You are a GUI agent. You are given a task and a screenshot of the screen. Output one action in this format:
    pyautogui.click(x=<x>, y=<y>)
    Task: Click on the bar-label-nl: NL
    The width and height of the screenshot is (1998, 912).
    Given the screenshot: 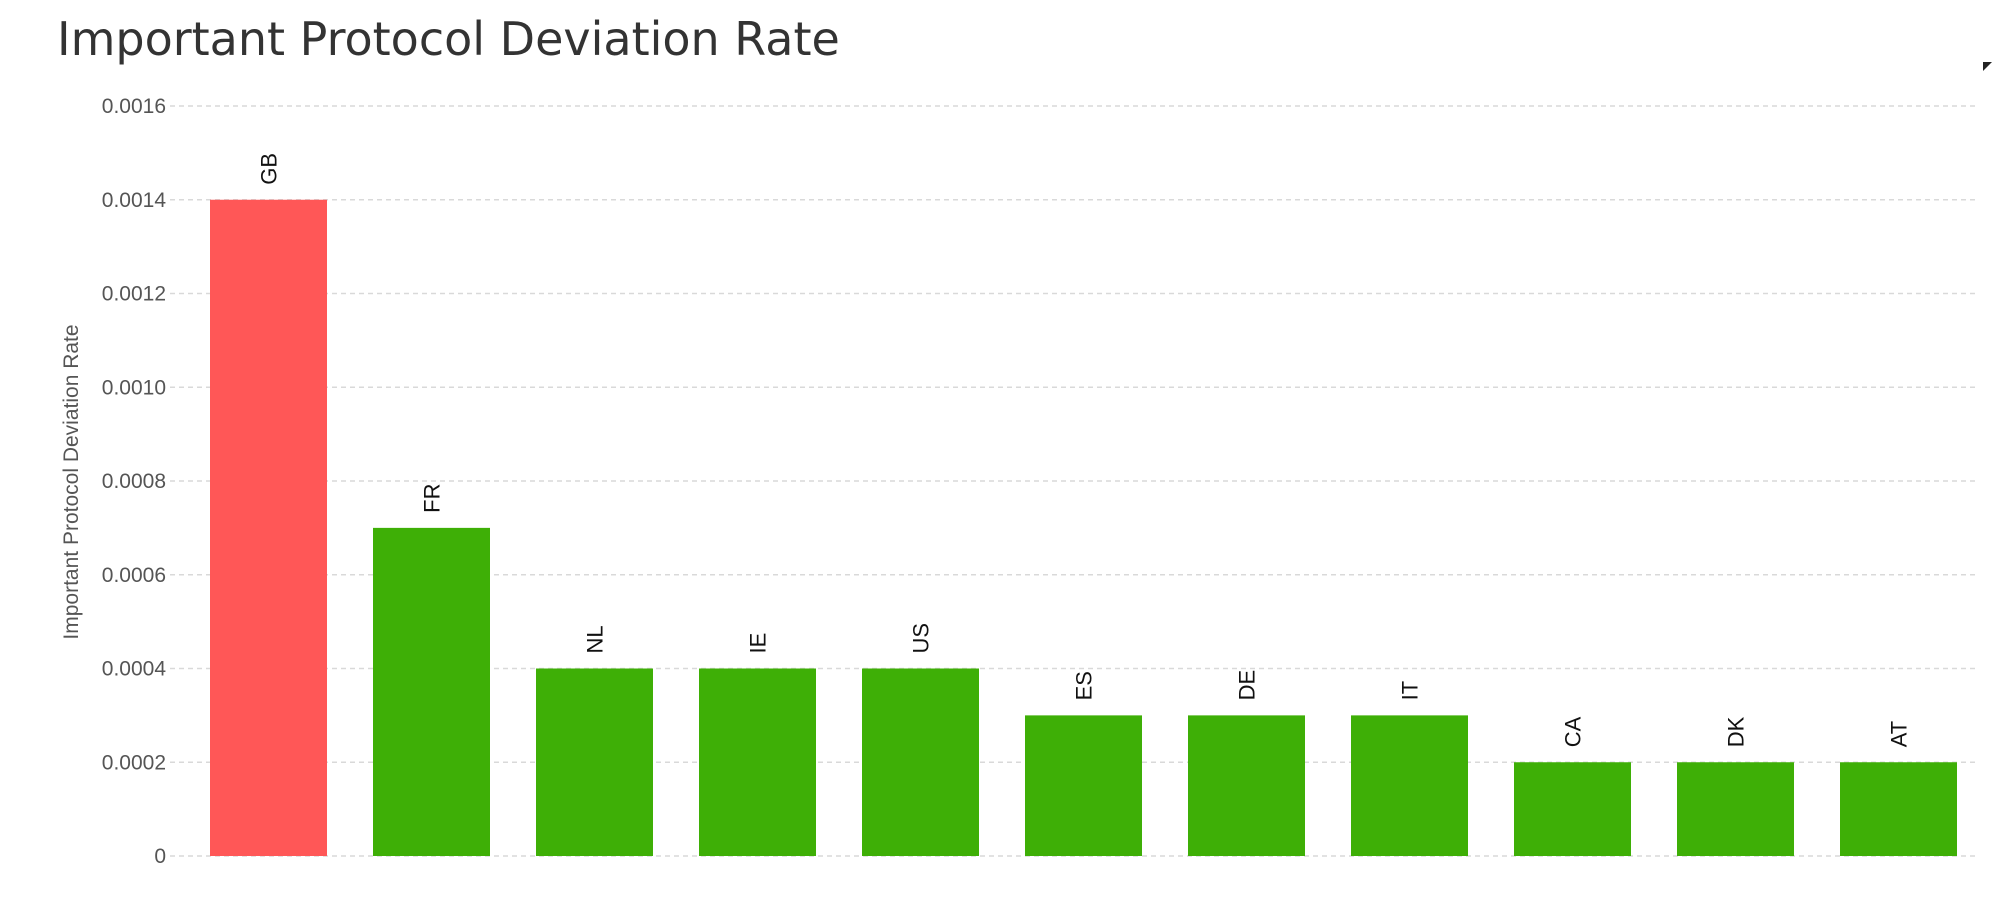 What is the action you would take?
    pyautogui.click(x=595, y=639)
    